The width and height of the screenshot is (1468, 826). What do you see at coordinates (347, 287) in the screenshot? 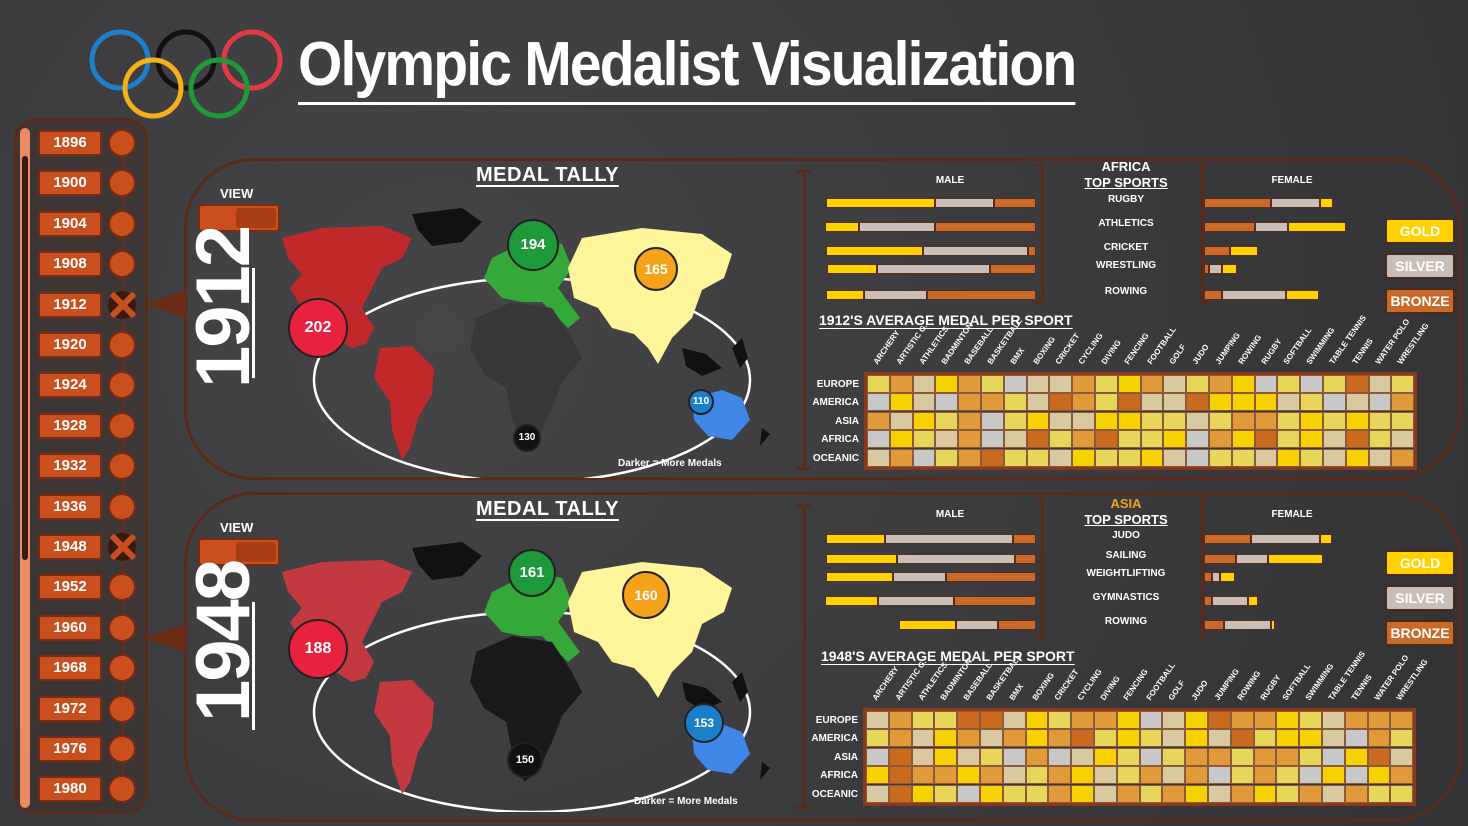
I see `north-america-shape` at bounding box center [347, 287].